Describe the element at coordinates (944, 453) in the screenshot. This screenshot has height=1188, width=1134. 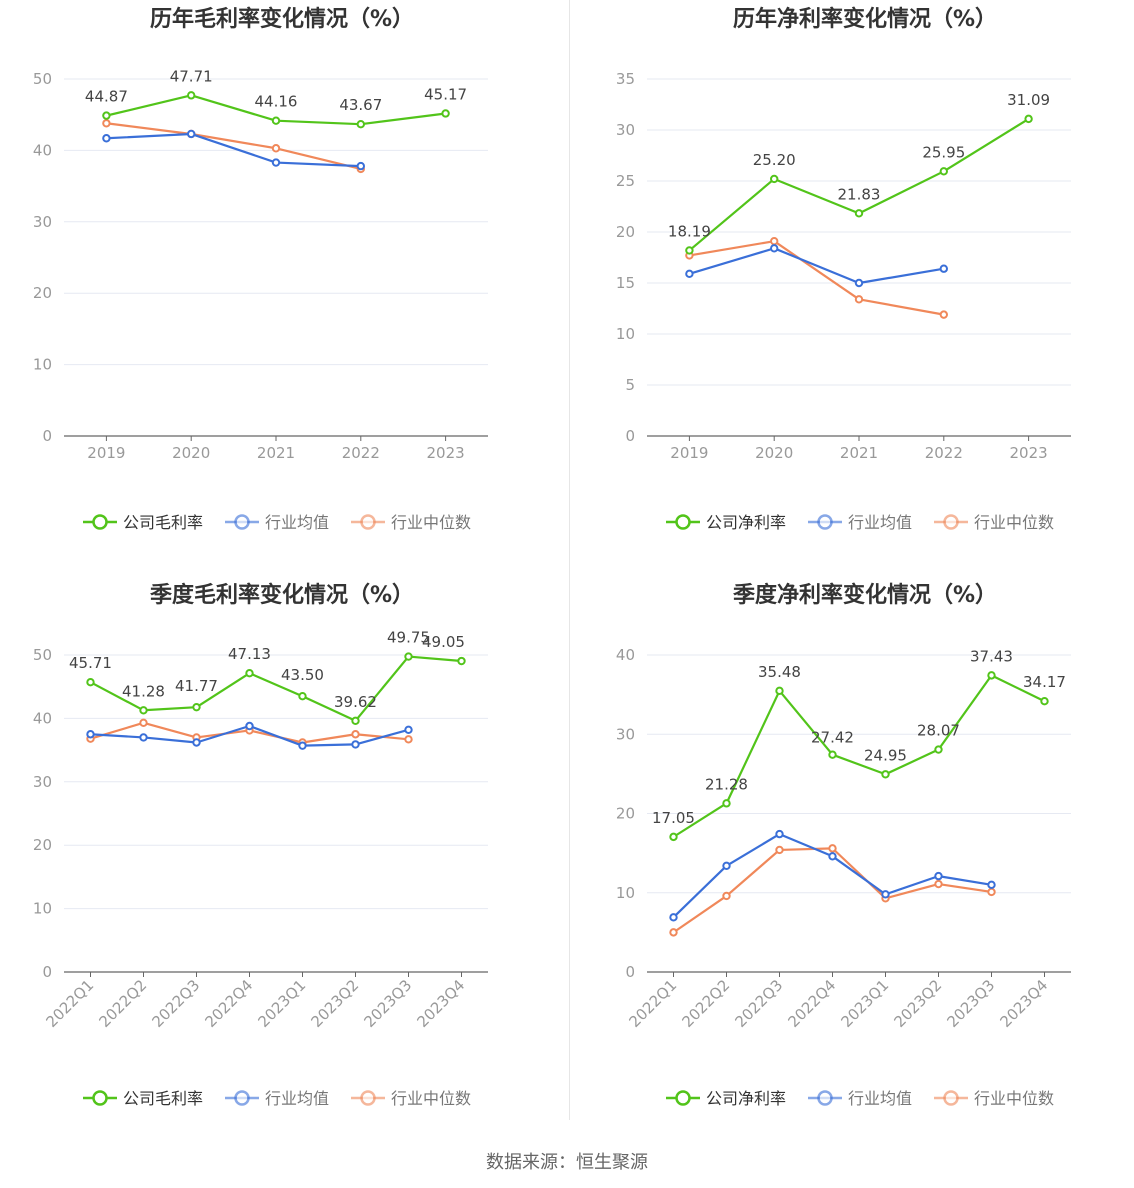
I see `x-tick-label: 2022` at that location.